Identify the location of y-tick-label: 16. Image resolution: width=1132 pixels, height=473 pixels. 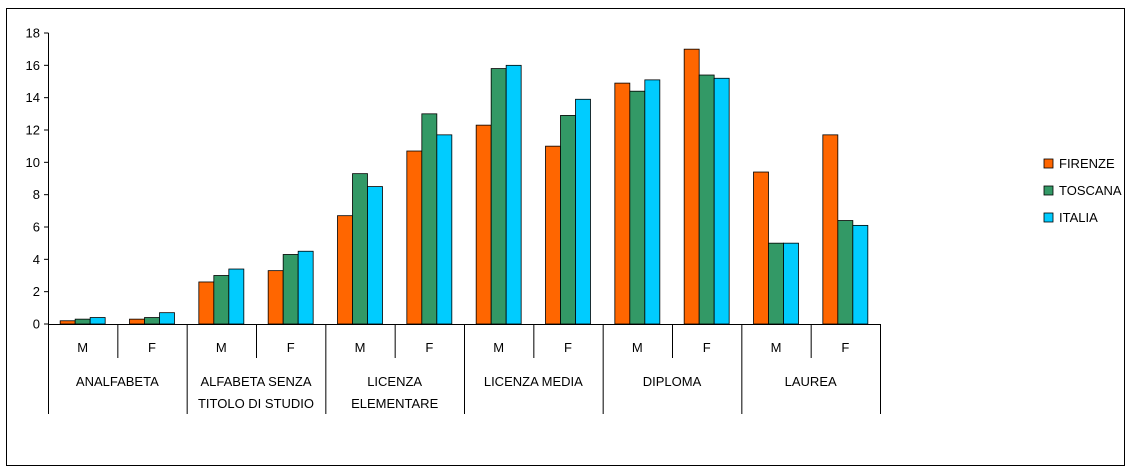
(33, 65).